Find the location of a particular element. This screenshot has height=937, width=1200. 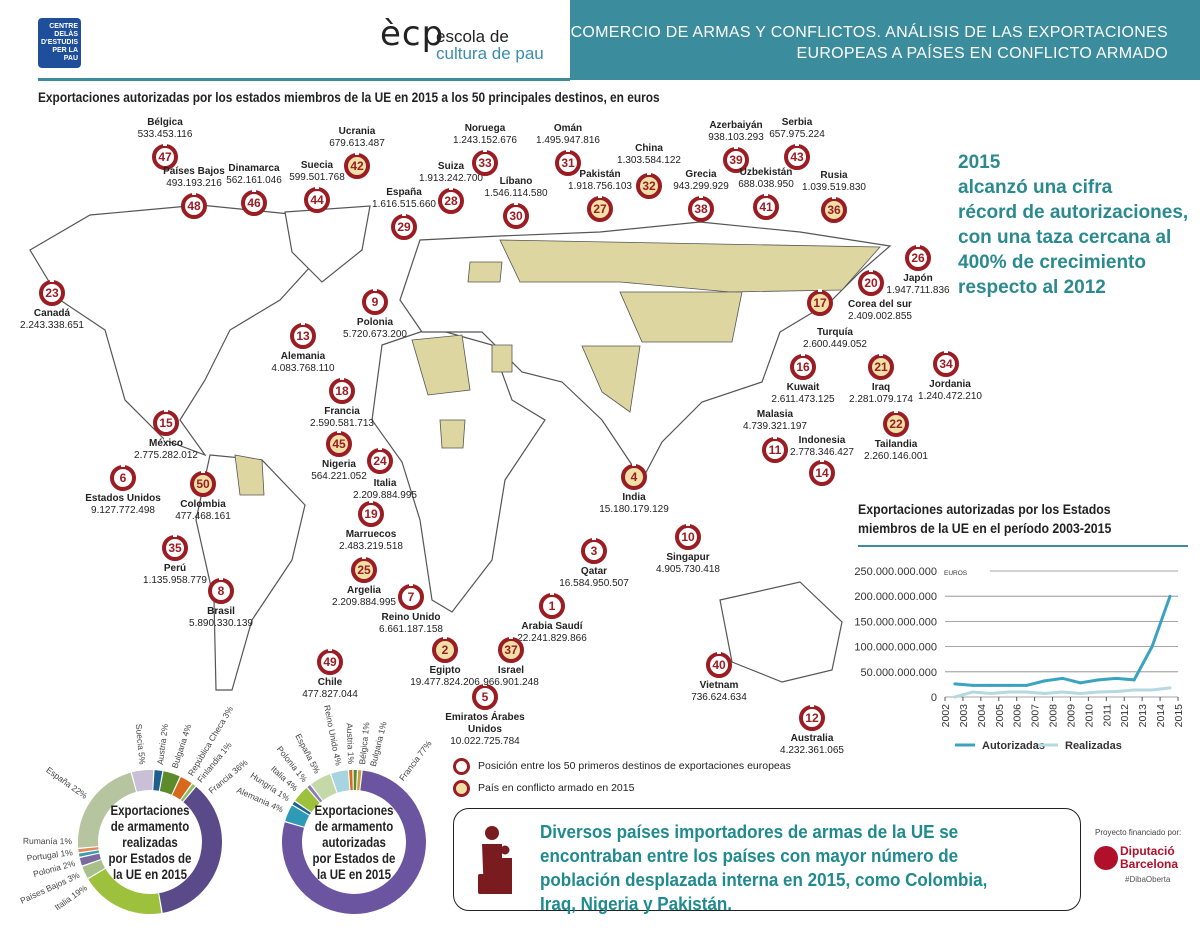

sponsor-label: Proyecto financiado por: is located at coordinates (1138, 832).